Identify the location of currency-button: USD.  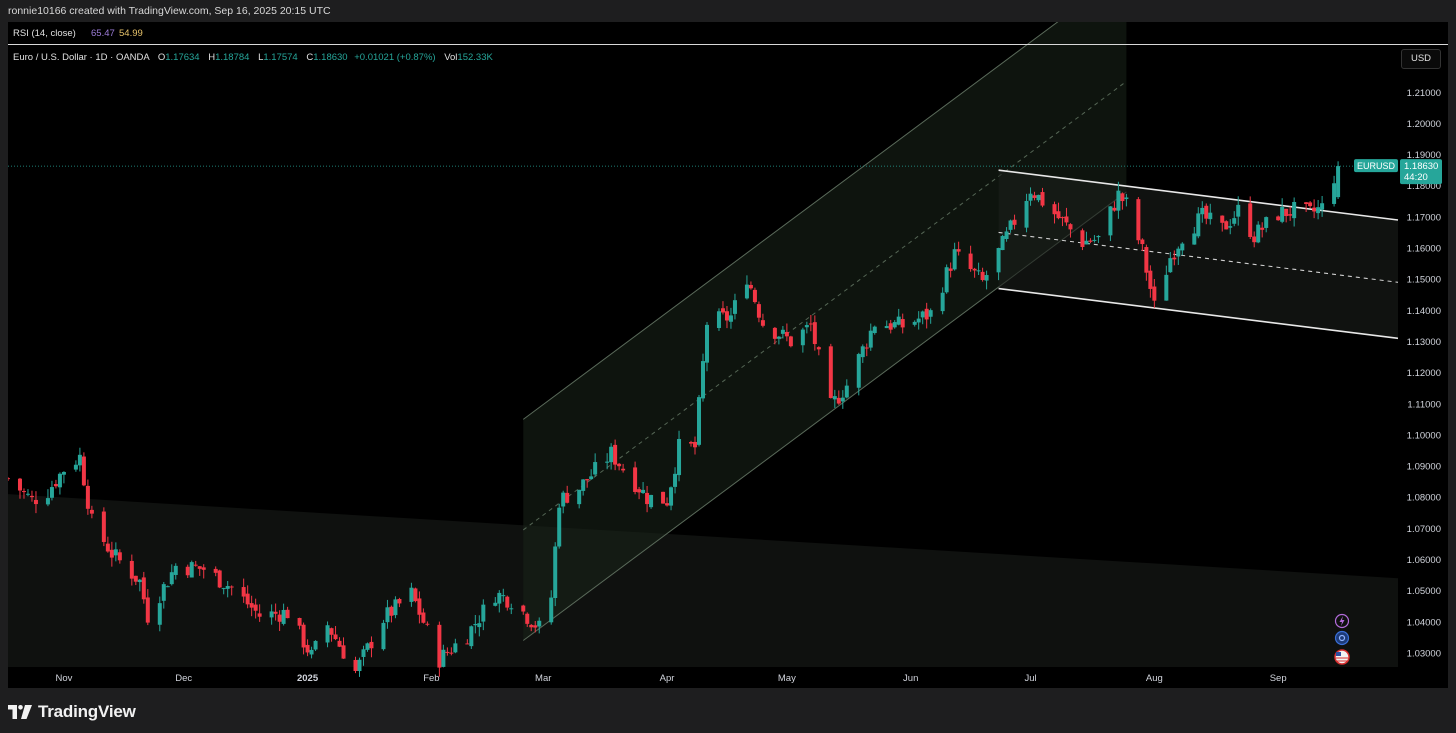
(1421, 59).